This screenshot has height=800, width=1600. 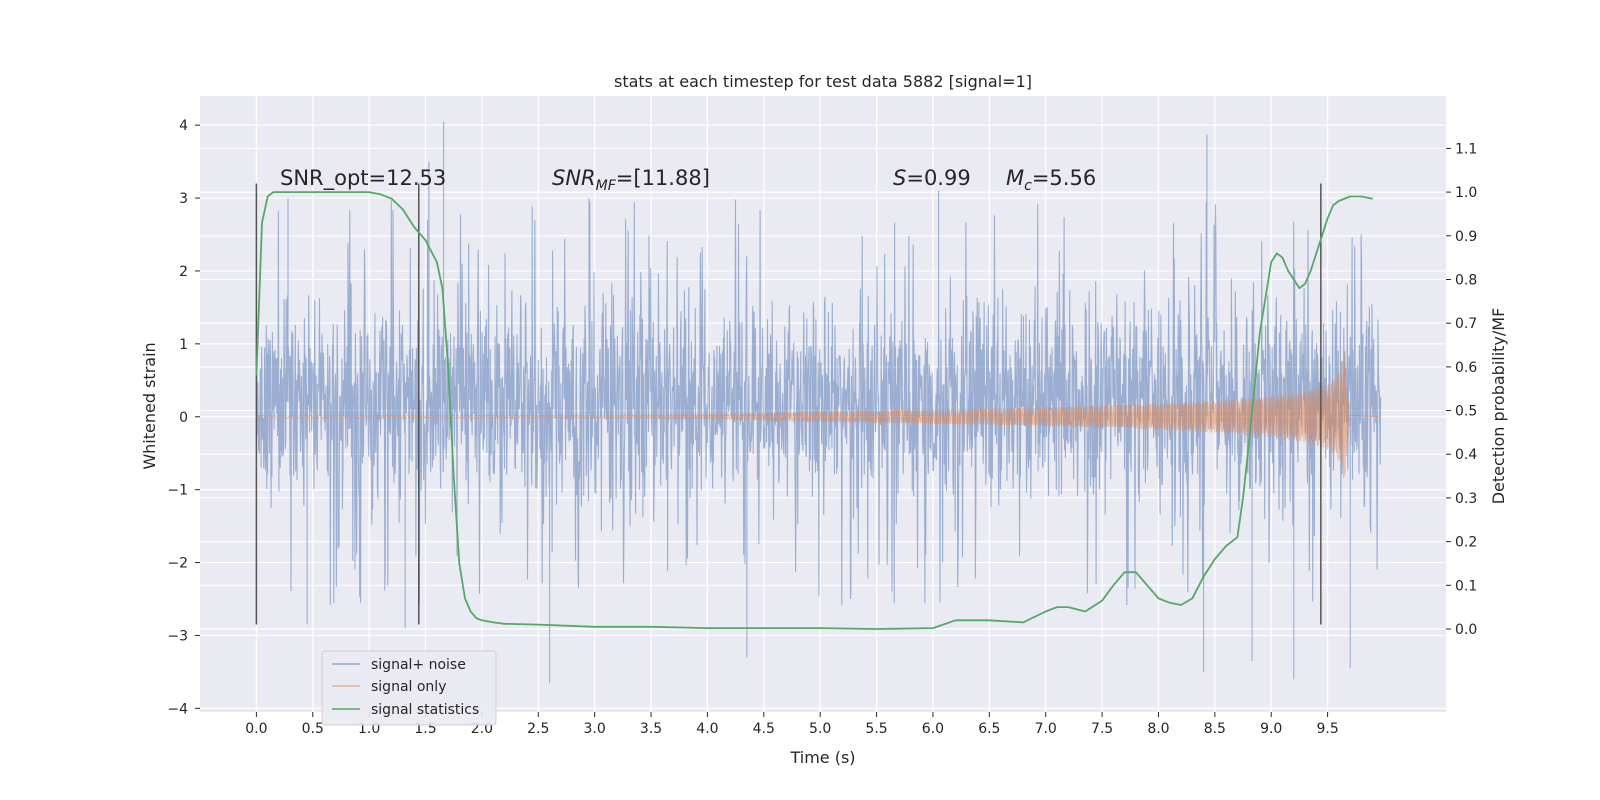 What do you see at coordinates (651, 729) in the screenshot?
I see `x-tick-label: 3.5` at bounding box center [651, 729].